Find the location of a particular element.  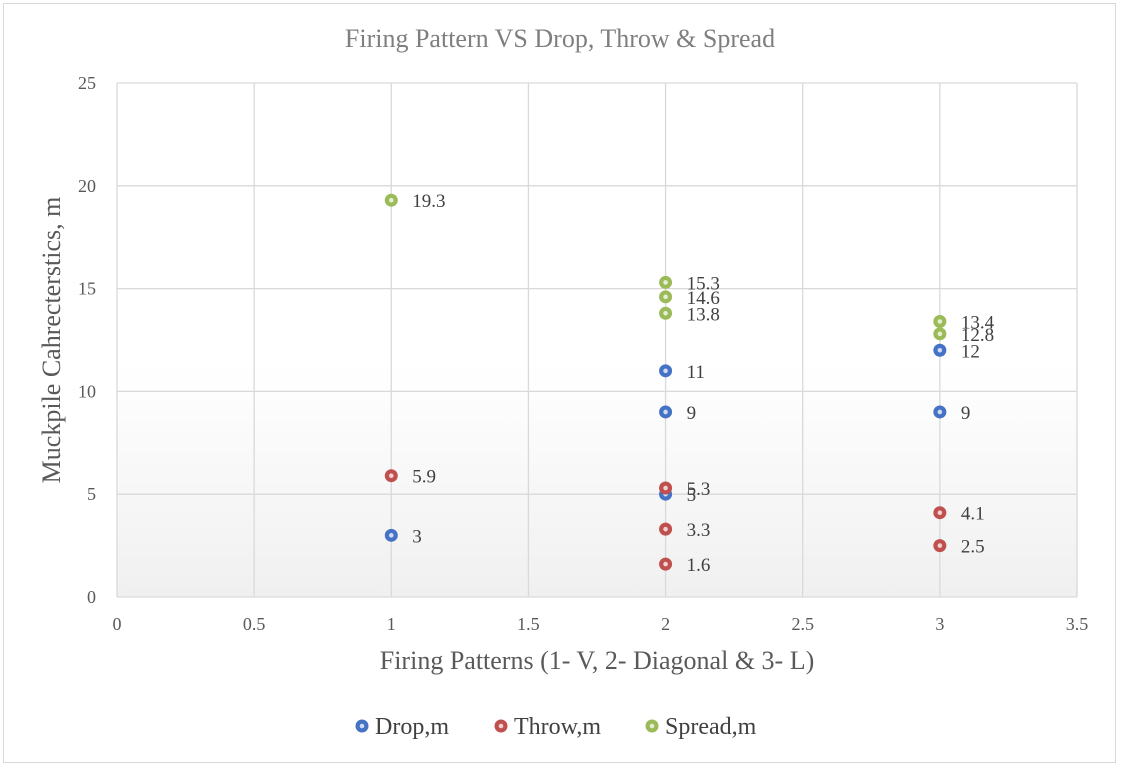

y-axis-ticks: 0 5 10 15 20 25 is located at coordinates (87, 340).